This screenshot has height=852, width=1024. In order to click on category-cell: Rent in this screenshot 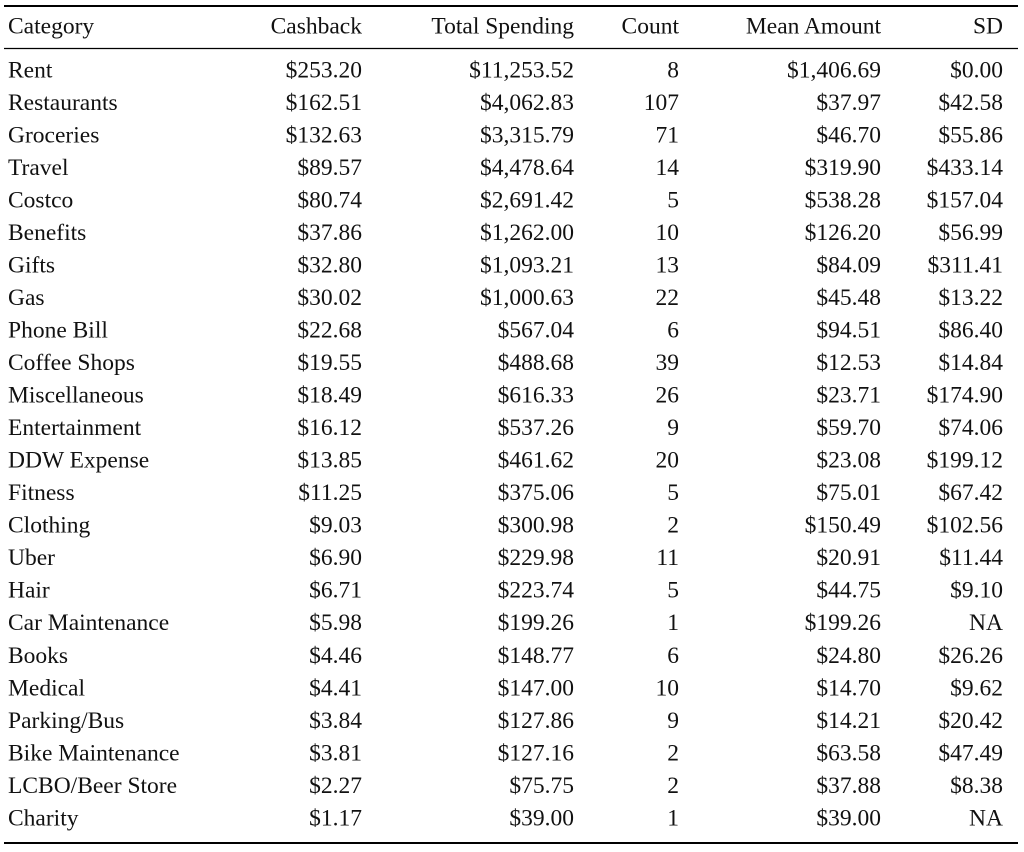, I will do `click(30, 70)`.